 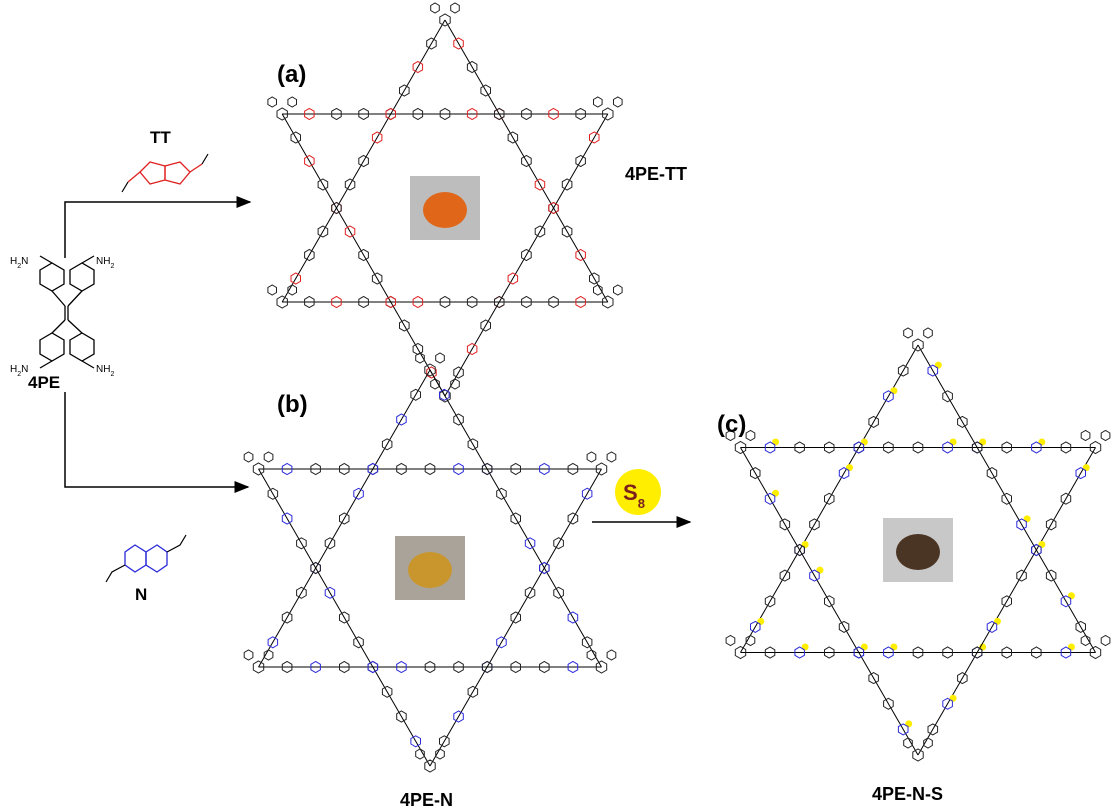 What do you see at coordinates (656, 174) in the screenshot?
I see `product-name: 4PE-TT` at bounding box center [656, 174].